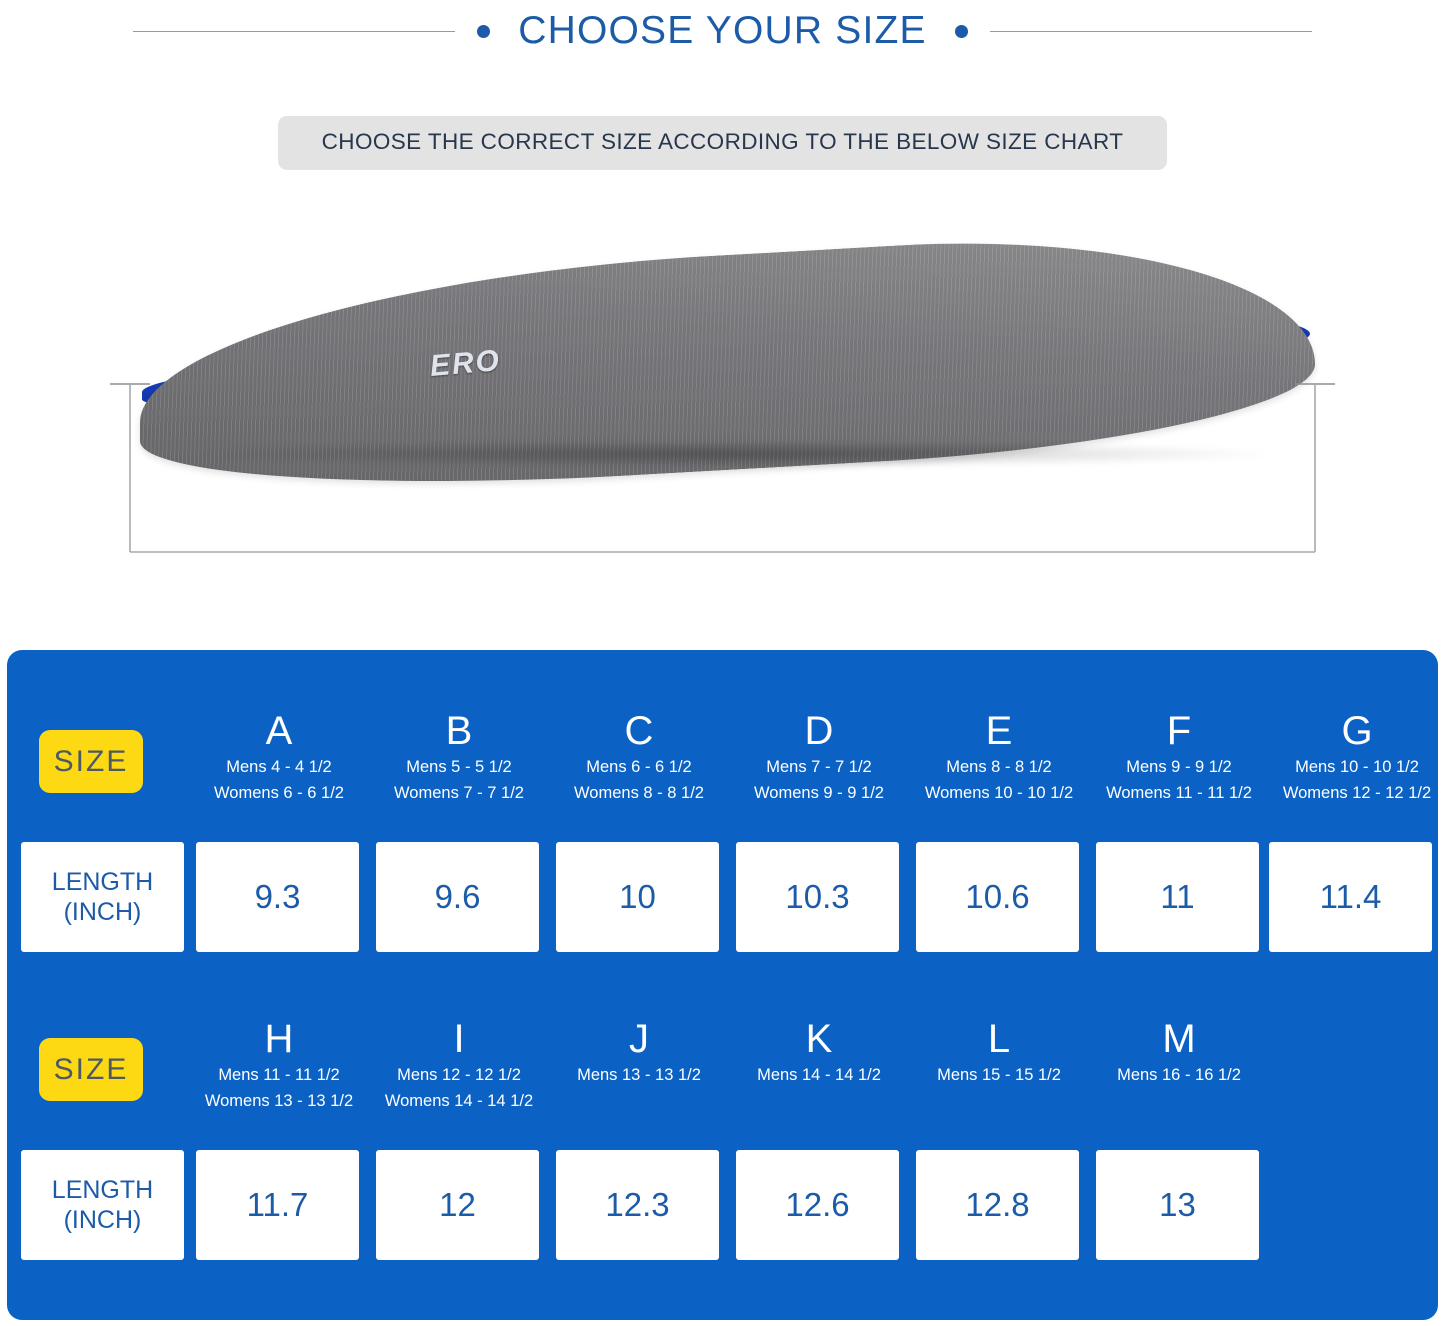 The image size is (1445, 1326). Describe the element at coordinates (637, 1205) in the screenshot. I see `length-cell-j: 12.3` at that location.